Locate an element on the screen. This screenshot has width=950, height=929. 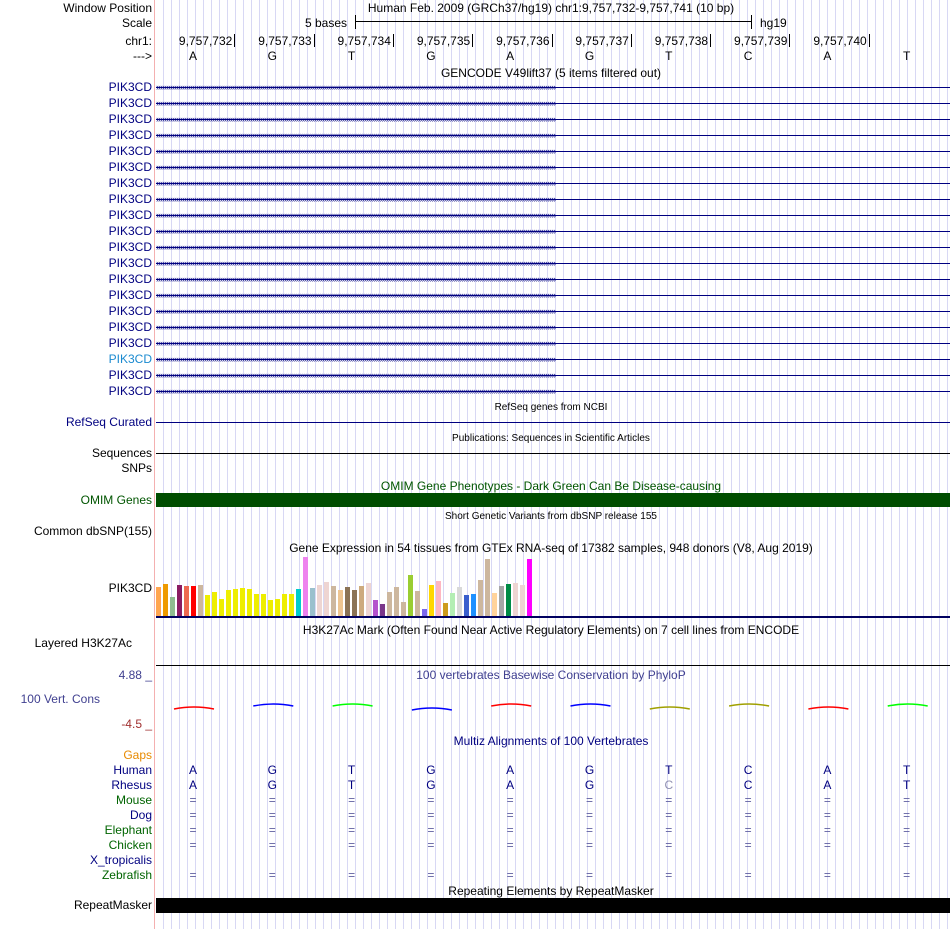
h3k27ac-label: Layered H3K27Ac is located at coordinates (83, 643).